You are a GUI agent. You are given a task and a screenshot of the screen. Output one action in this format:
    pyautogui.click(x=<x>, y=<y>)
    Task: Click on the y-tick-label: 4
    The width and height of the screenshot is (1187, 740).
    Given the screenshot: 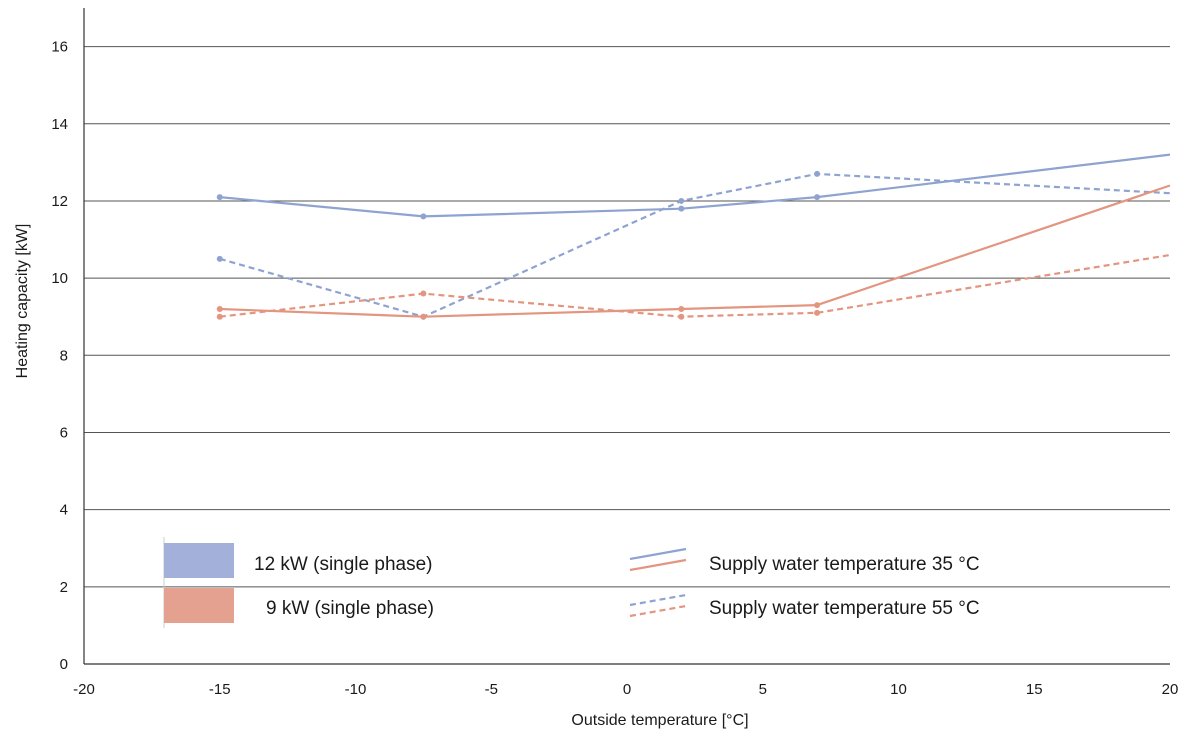 What is the action you would take?
    pyautogui.click(x=64, y=510)
    